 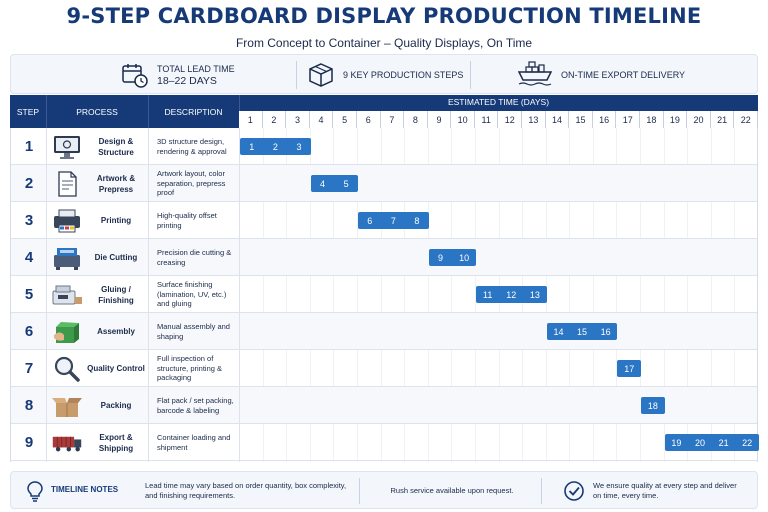 I want to click on step-number: 7, so click(x=29, y=368).